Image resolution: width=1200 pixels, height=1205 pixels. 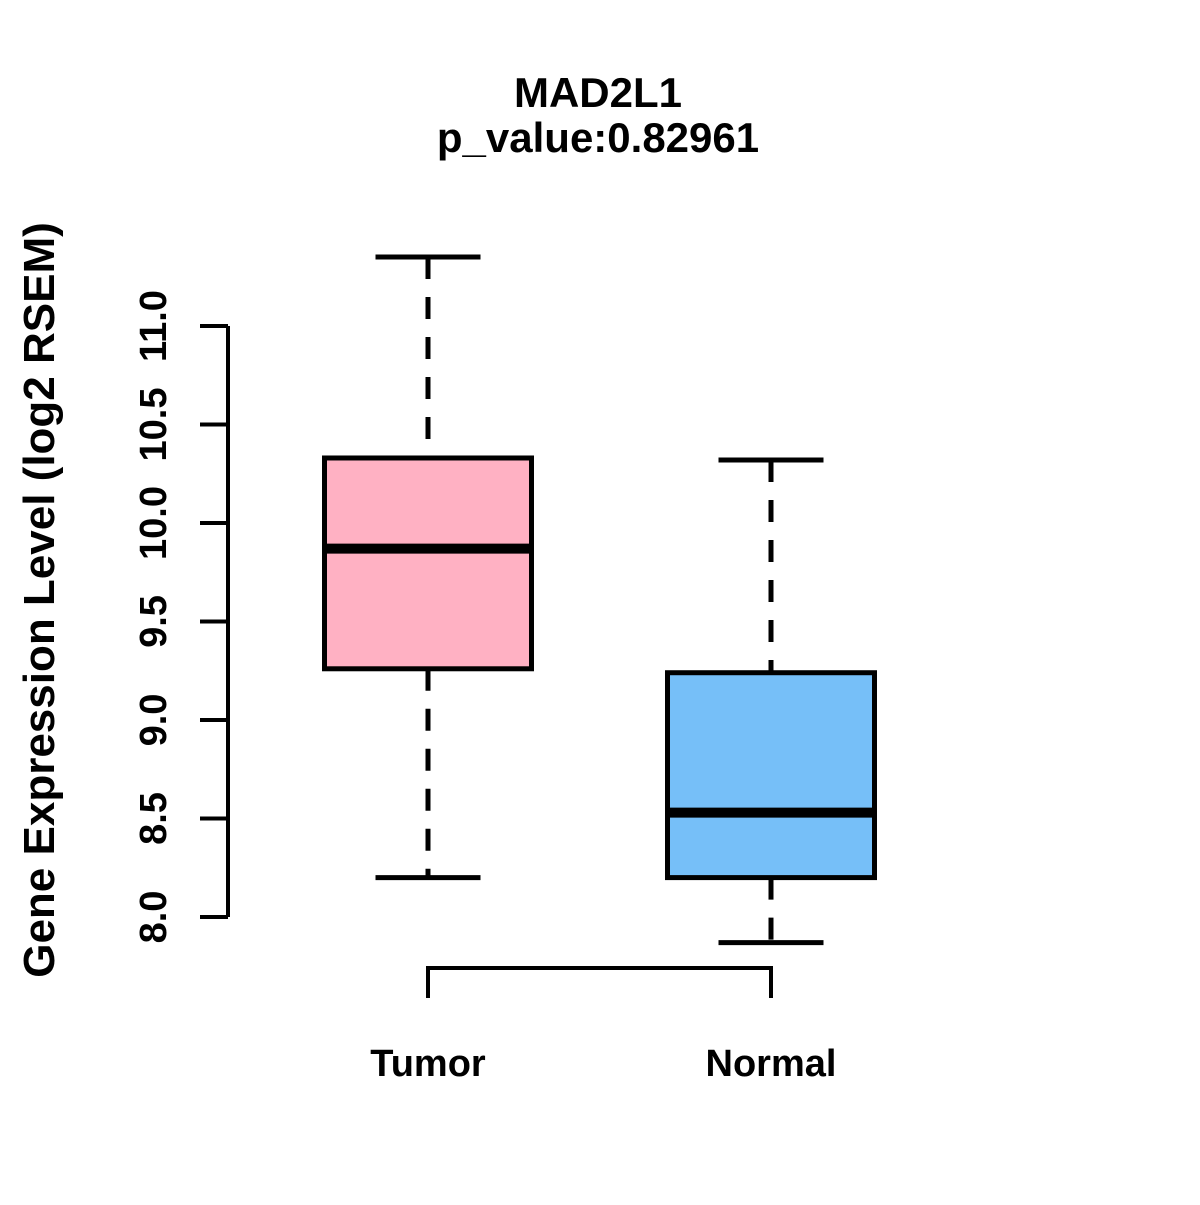 What do you see at coordinates (181, 617) in the screenshot?
I see `y-axis: 8.0 8.5 9.0 9.5 10.0 10.5 11.0` at bounding box center [181, 617].